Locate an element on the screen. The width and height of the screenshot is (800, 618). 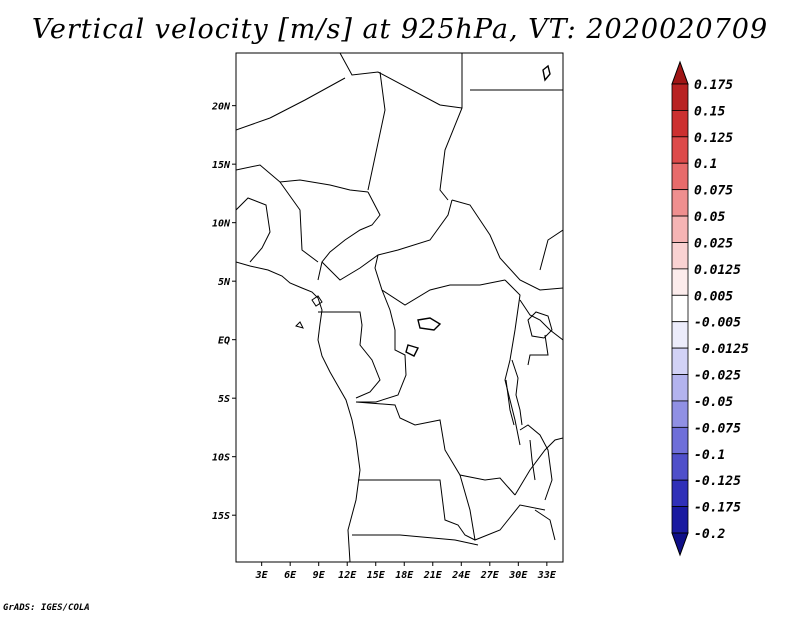
colorbar-label: -0.025 is located at coordinates (717, 376).